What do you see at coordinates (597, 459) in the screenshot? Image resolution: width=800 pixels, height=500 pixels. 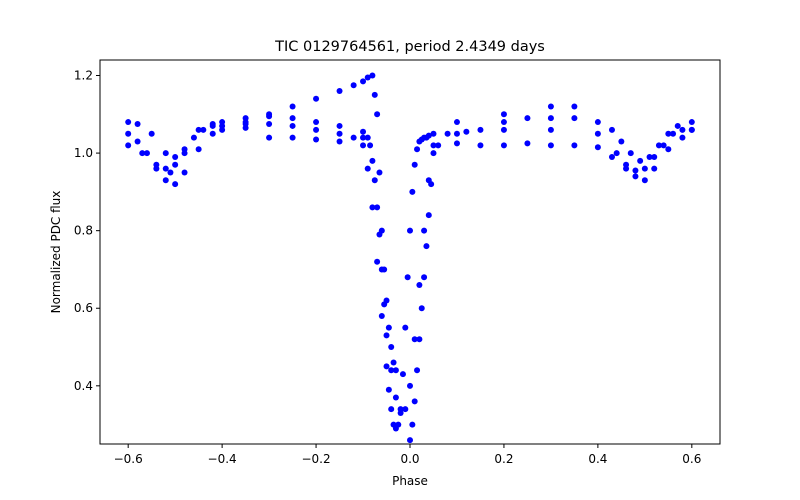 I see `x-tick-label-5: 0.4` at bounding box center [597, 459].